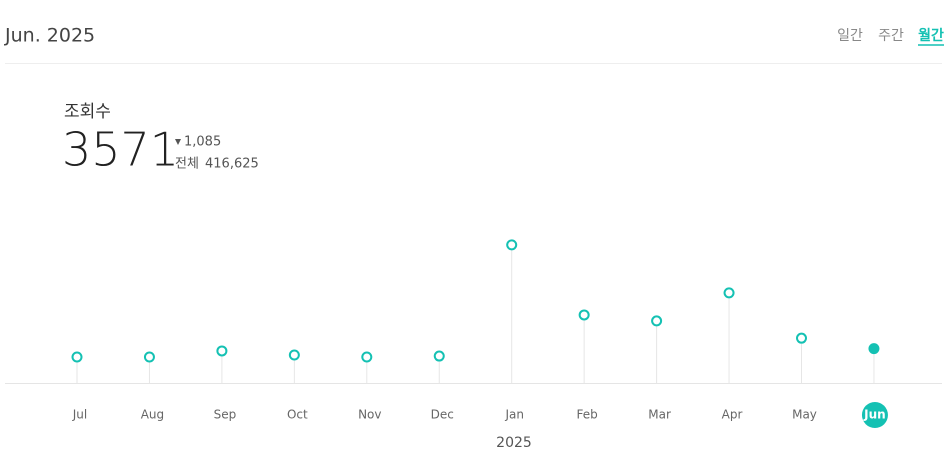 This screenshot has width=951, height=462. I want to click on stat-value: 3571, so click(120, 150).